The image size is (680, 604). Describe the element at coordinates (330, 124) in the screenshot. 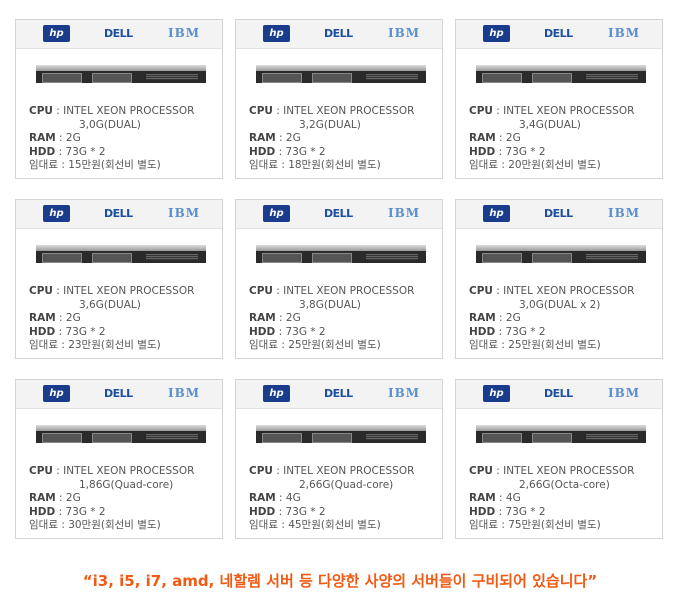

I see `cpu-speed: 3,2G(DUAL)` at that location.